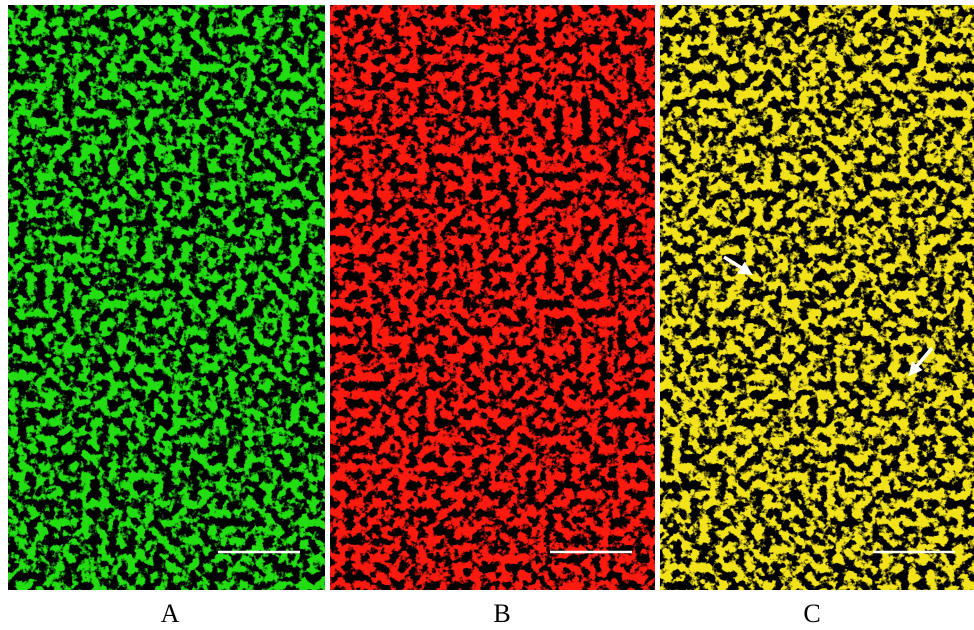 Image resolution: width=974 pixels, height=630 pixels. What do you see at coordinates (811, 613) in the screenshot?
I see `panel-label: C` at bounding box center [811, 613].